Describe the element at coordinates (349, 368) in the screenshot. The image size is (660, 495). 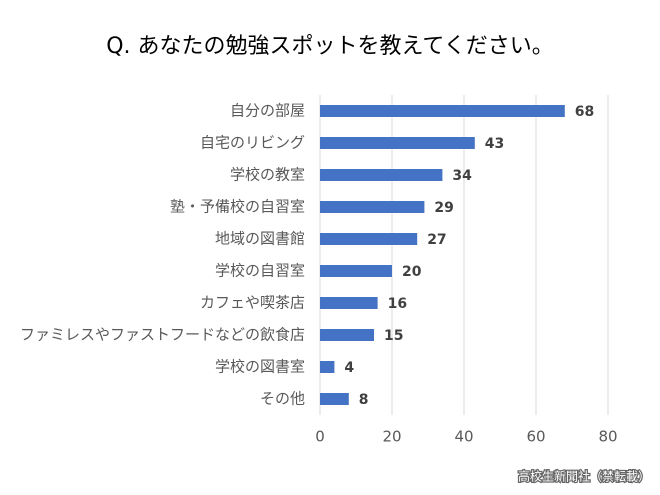
I see `data-label: 4` at that location.